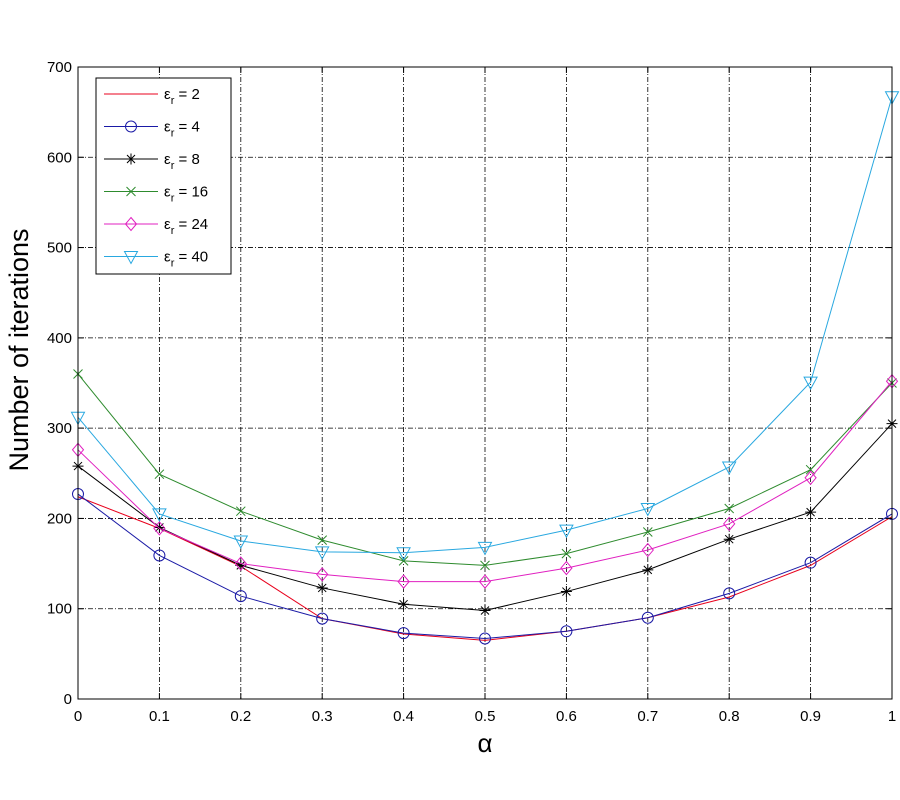 The width and height of the screenshot is (900, 800). I want to click on y-tick-label: 0, so click(68, 699).